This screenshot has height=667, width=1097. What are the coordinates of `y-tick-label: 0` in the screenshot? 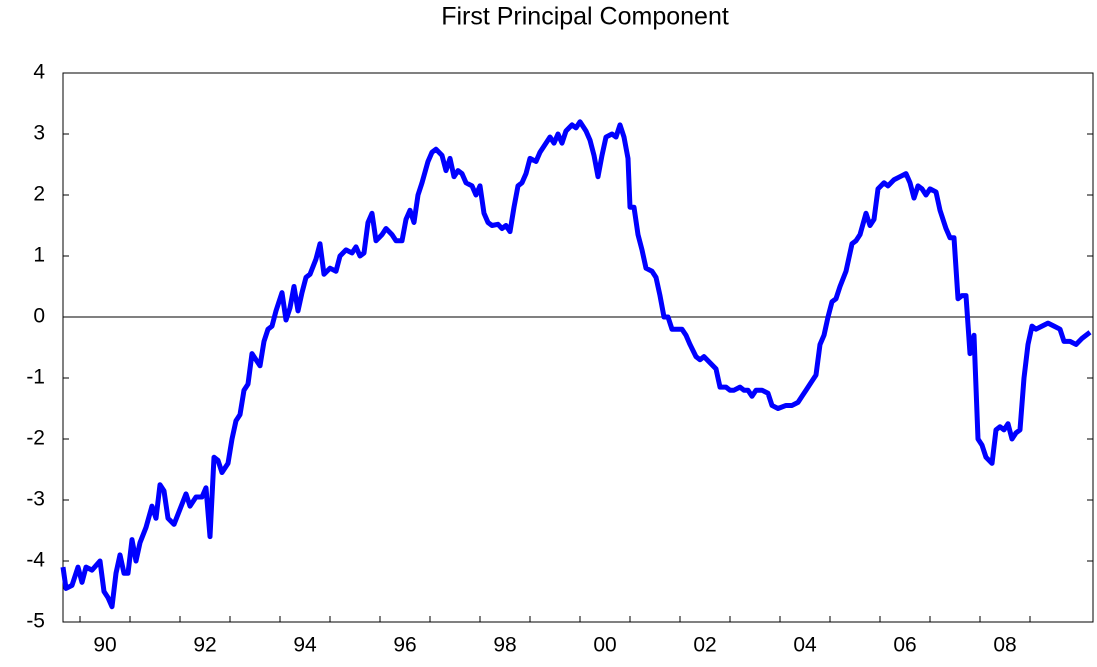 It's located at (39, 316).